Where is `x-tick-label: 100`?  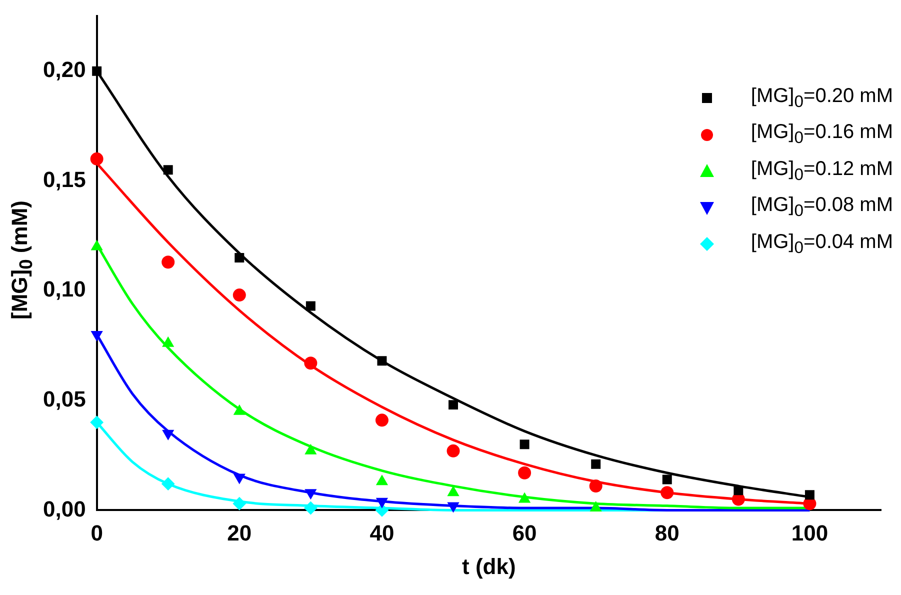 x-tick-label: 100 is located at coordinates (809, 533).